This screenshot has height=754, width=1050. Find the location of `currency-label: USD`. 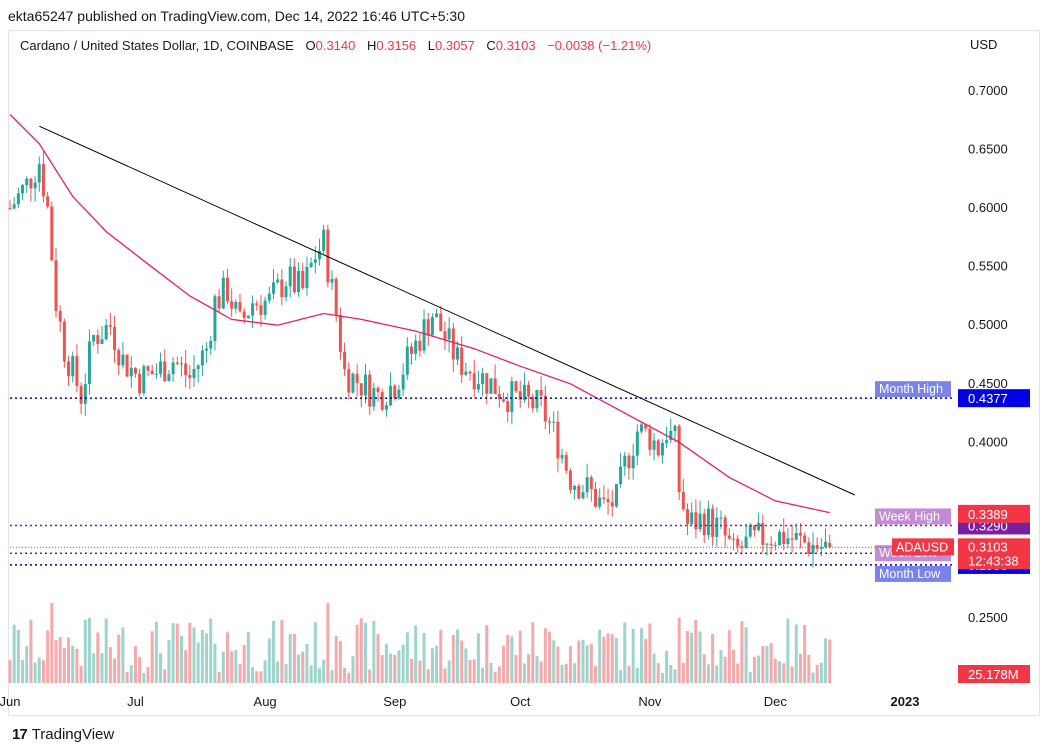

currency-label: USD is located at coordinates (984, 44).